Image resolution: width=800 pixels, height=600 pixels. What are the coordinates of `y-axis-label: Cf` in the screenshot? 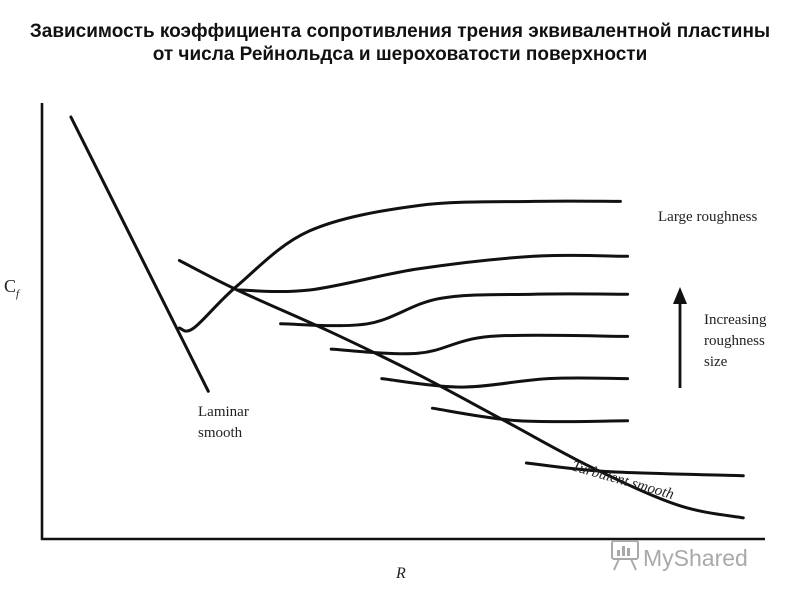 It's located at (12, 288).